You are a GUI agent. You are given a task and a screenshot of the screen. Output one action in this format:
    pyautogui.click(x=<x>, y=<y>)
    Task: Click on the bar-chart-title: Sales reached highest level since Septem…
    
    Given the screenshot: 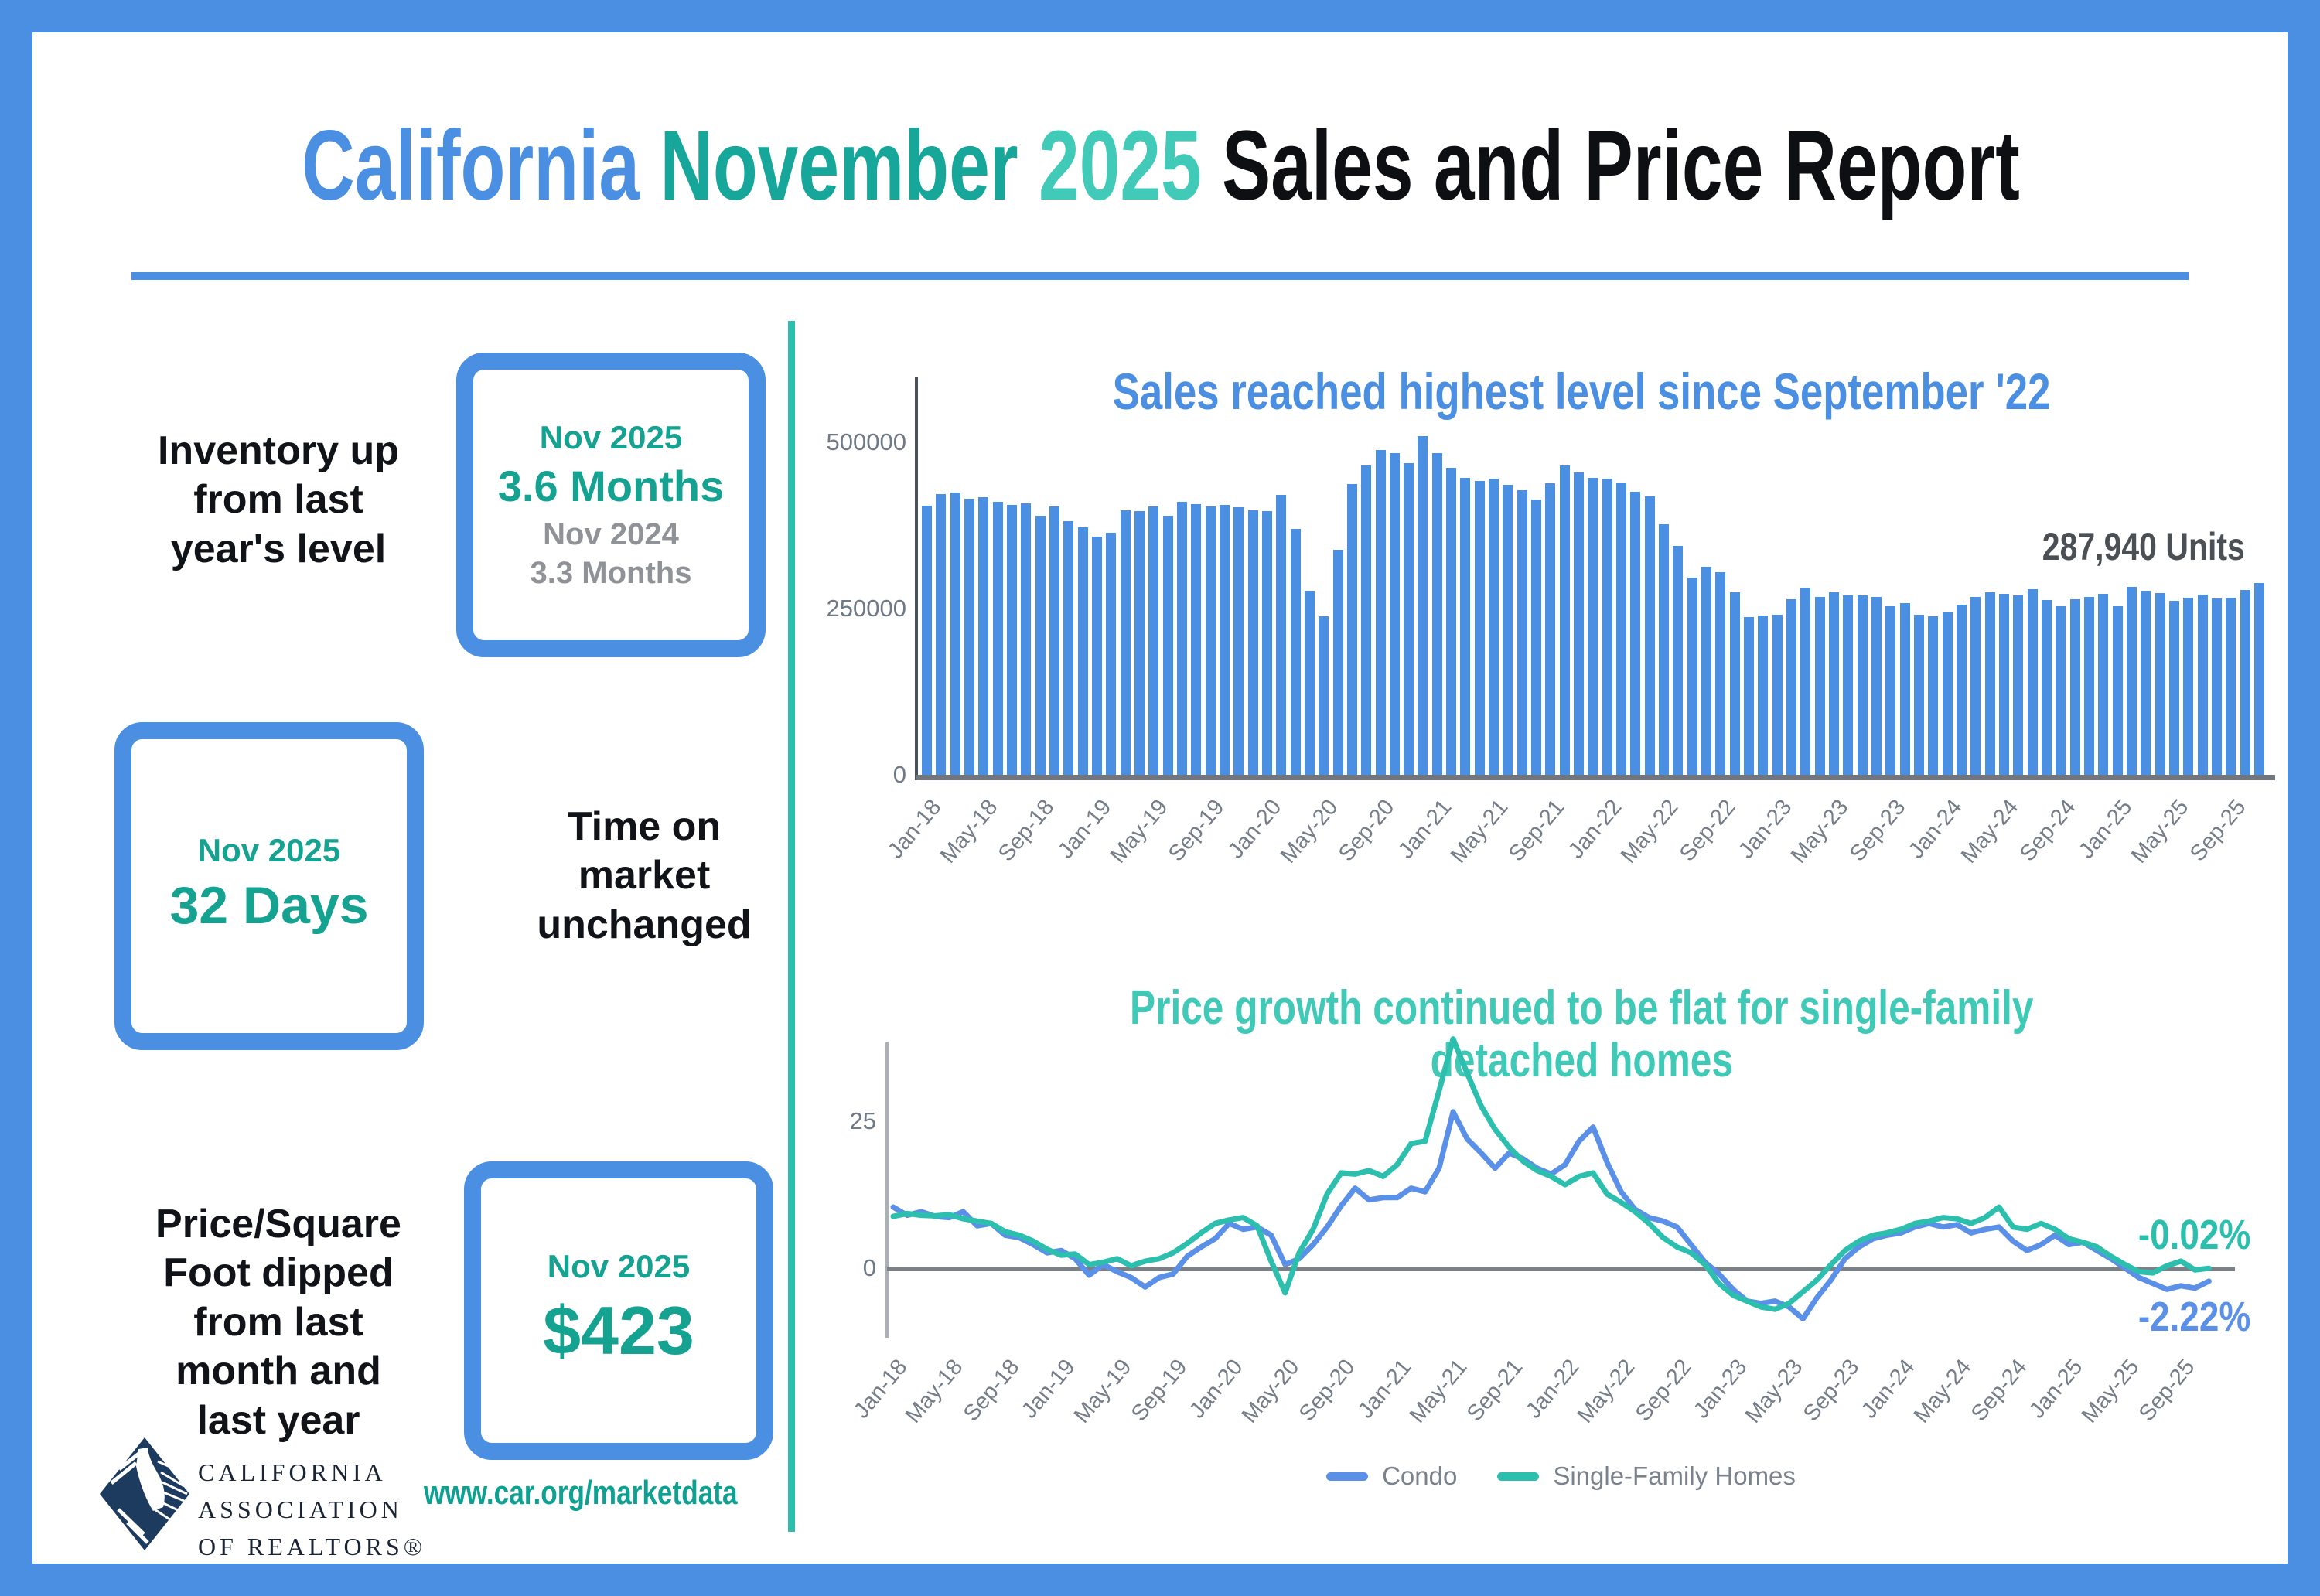 What is the action you would take?
    pyautogui.click(x=1581, y=391)
    